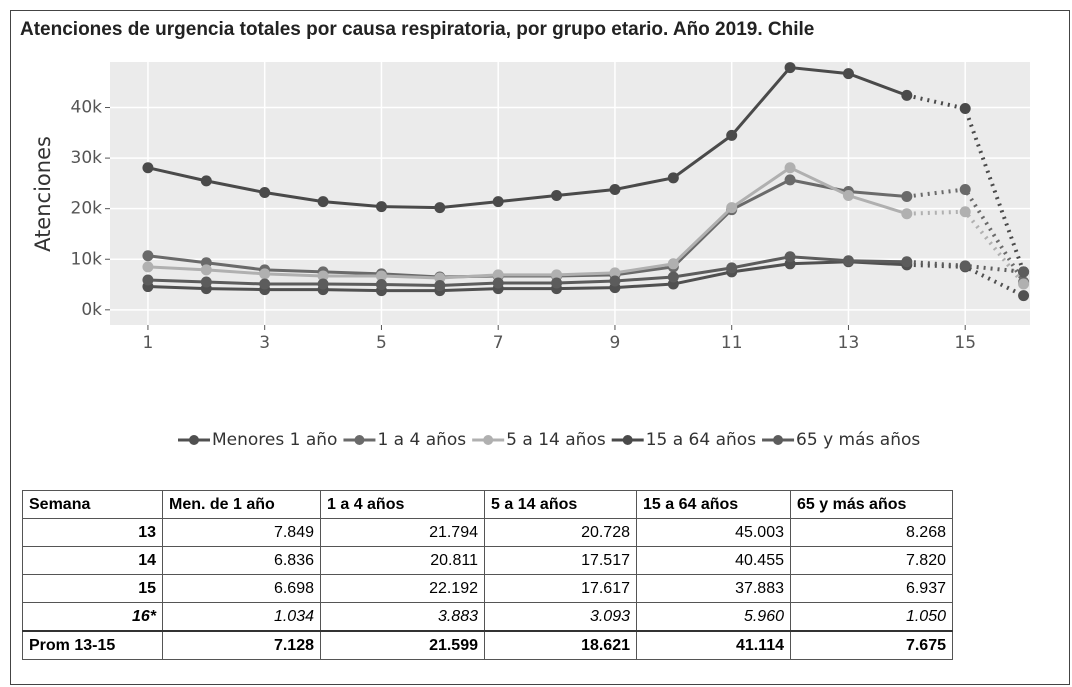 The width and height of the screenshot is (1072, 687). What do you see at coordinates (241, 645) in the screenshot?
I see `table-cell: 7.128` at bounding box center [241, 645].